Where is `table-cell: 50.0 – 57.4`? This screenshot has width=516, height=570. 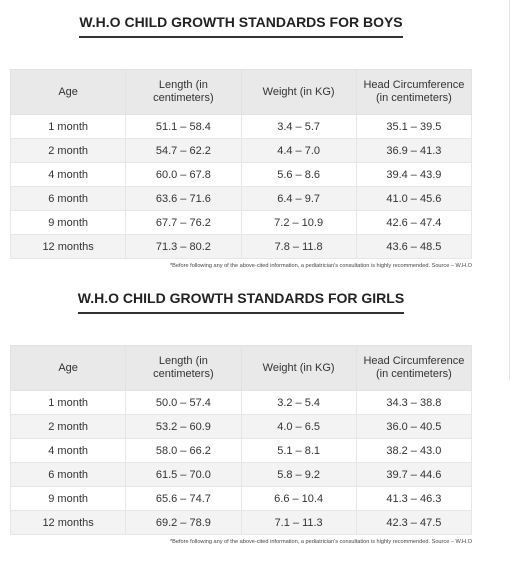 table-cell: 50.0 – 57.4 is located at coordinates (183, 402).